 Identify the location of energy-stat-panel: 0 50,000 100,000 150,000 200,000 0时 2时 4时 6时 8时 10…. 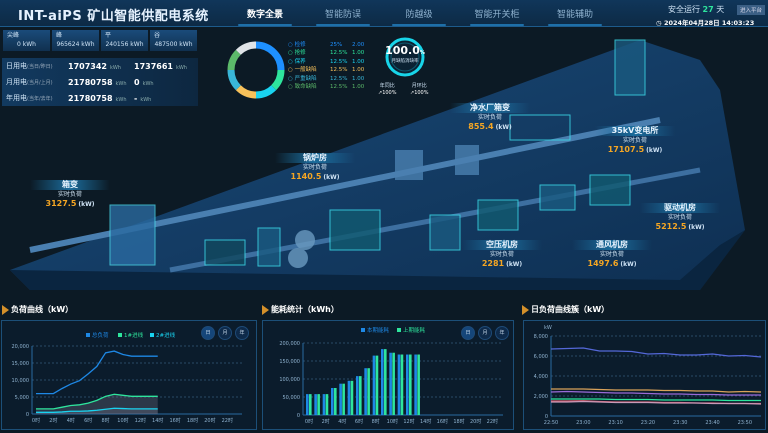
(388, 375).